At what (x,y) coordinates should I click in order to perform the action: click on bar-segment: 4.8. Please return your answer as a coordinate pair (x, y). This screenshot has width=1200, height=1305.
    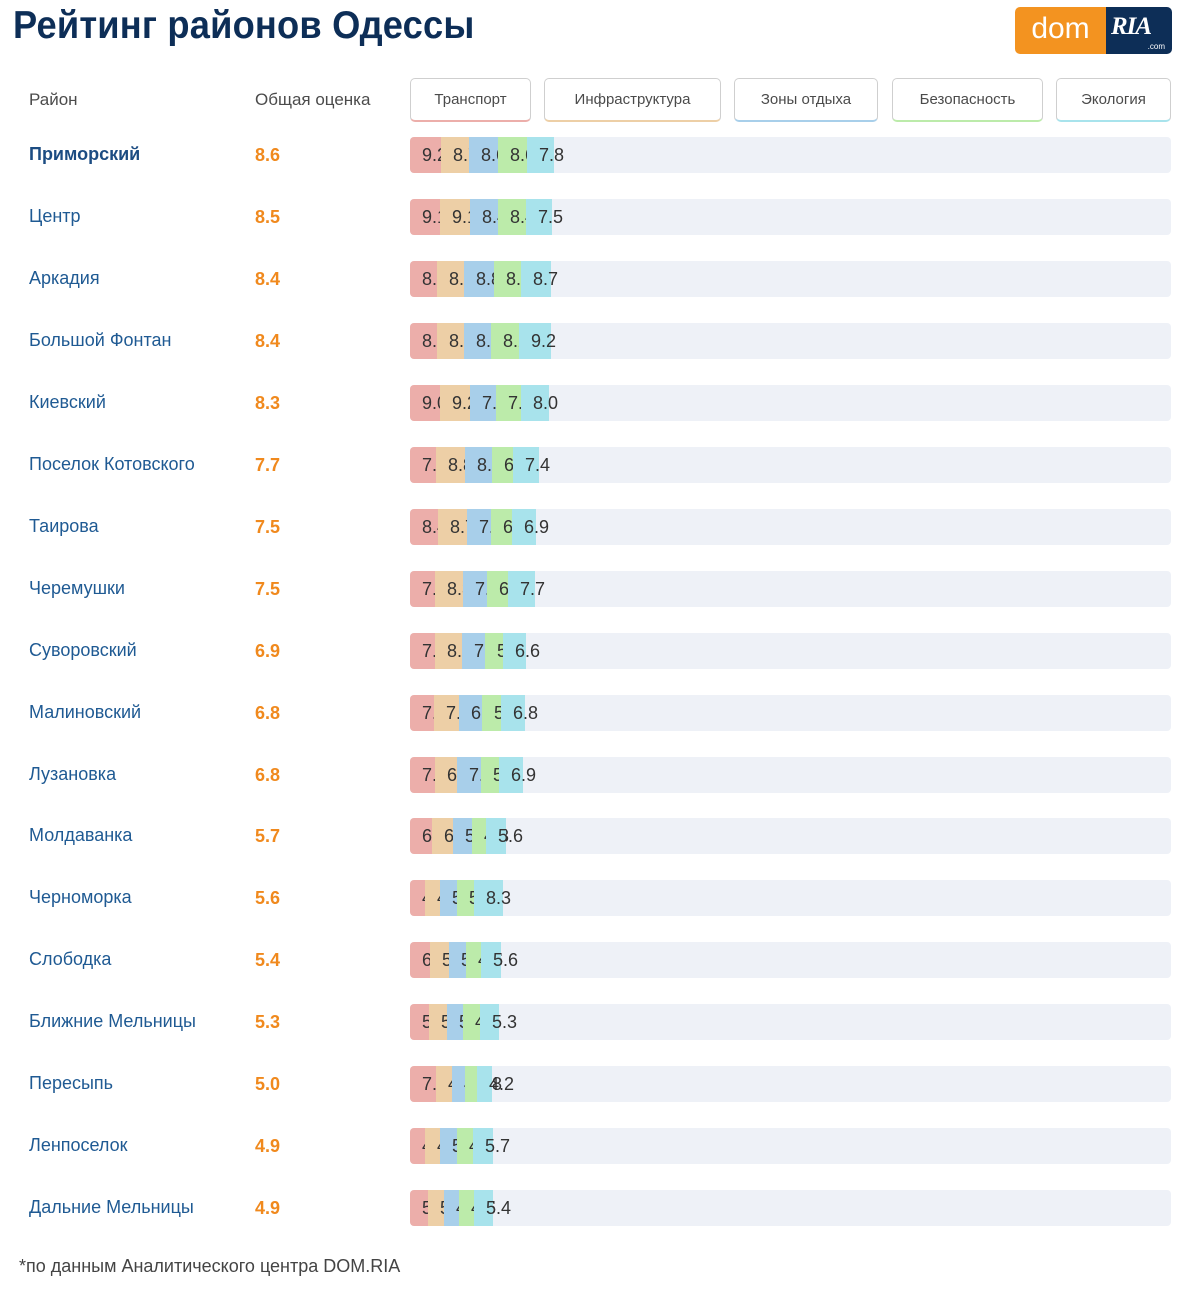
    Looking at the image, I should click on (454, 1084).